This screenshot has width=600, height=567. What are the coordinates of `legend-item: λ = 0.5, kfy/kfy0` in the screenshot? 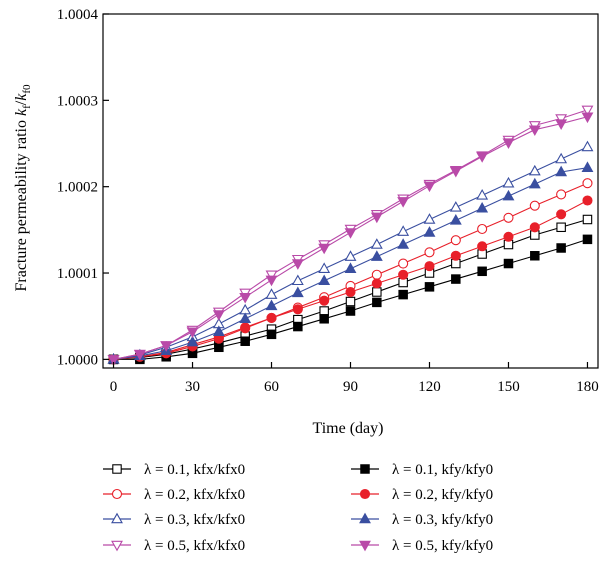 It's located at (422, 546).